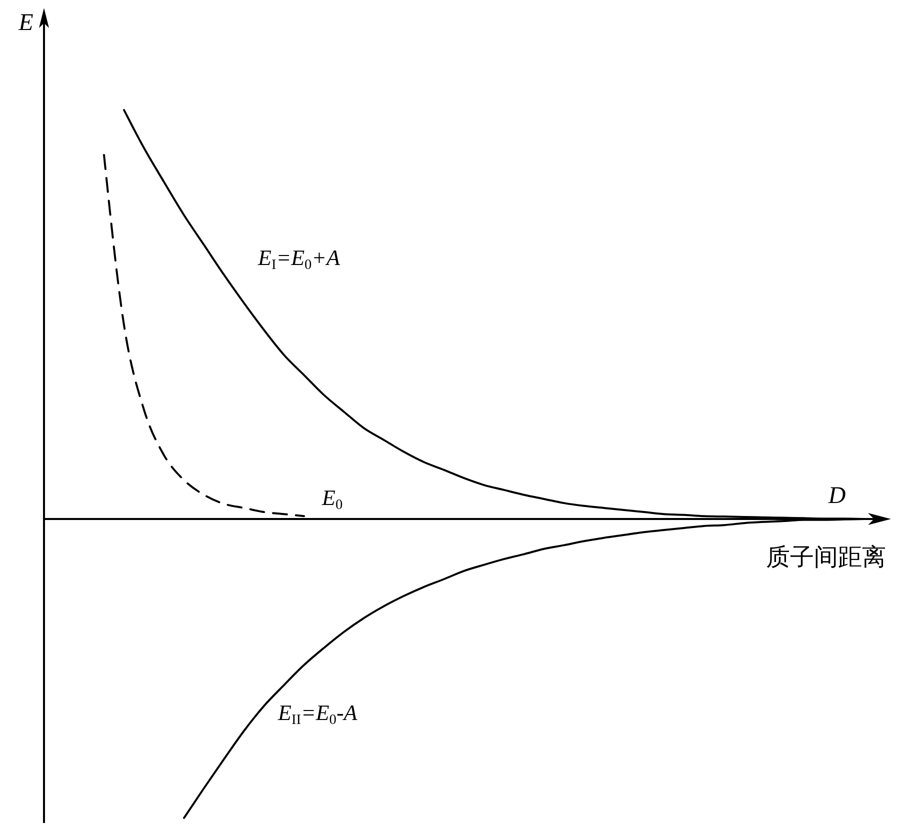 The image size is (904, 832). I want to click on annotation: E$_{0}$, so click(332, 498).